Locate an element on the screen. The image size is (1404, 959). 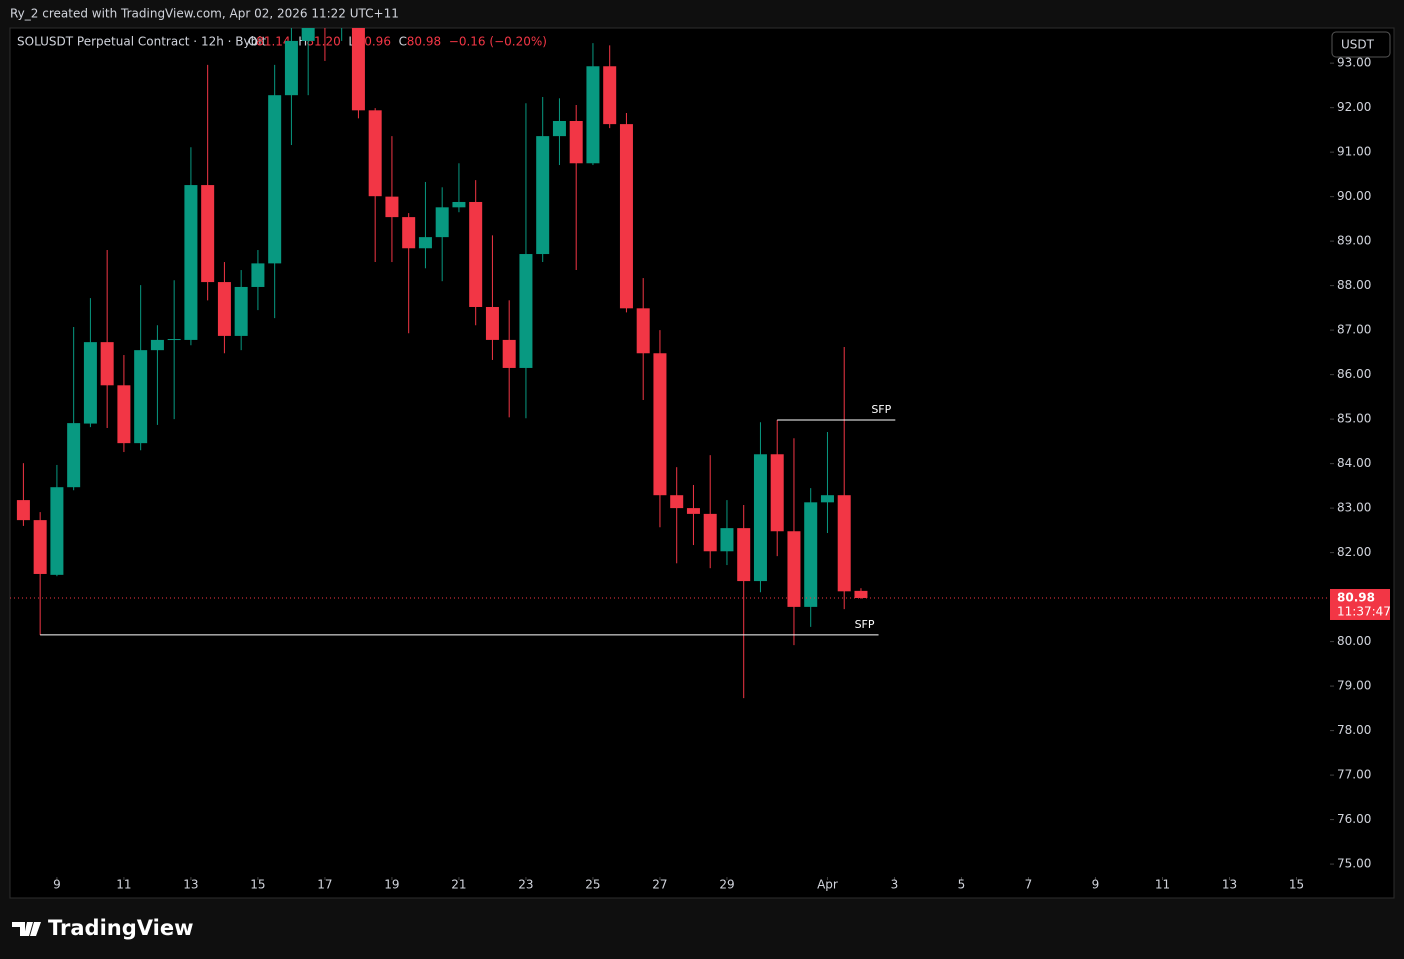
y-tick-label: 79.00 is located at coordinates (1354, 686).